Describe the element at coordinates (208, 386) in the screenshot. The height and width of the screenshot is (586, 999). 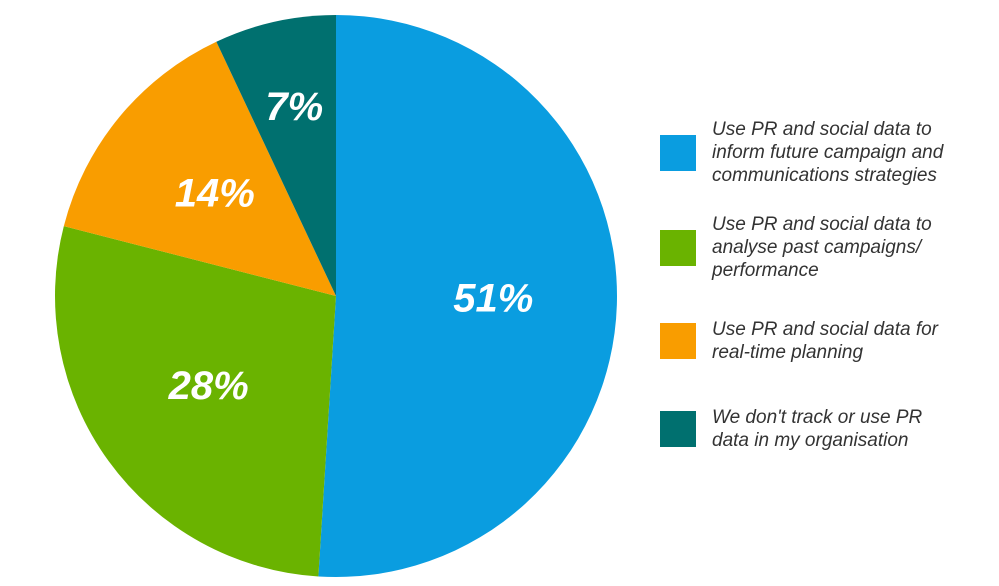
I see `slice-label: 28%` at that location.